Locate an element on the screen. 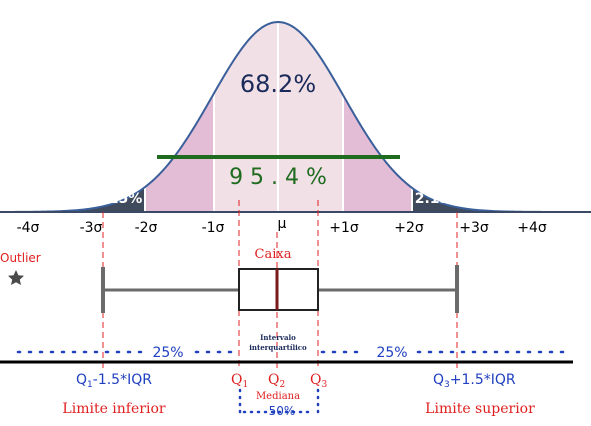 Image resolution: width=591 pixels, height=426 pixels. sigma-tick-minus1: -1σ is located at coordinates (213, 228).